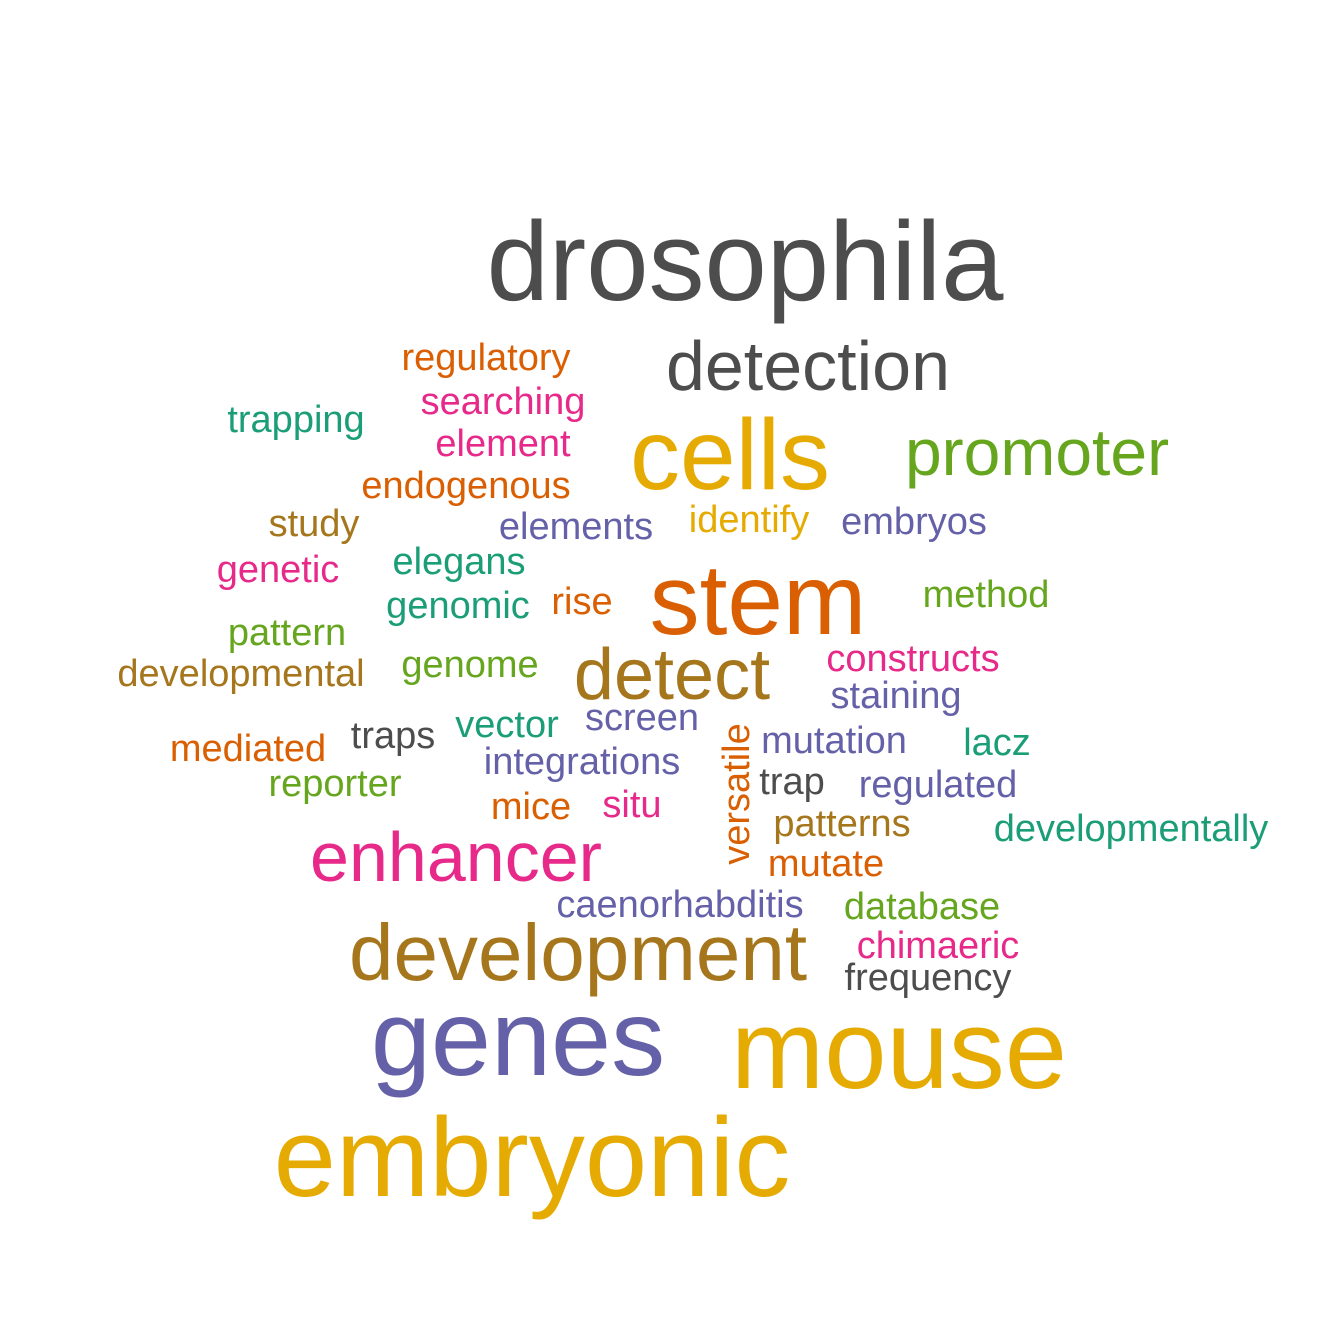  I want to click on word-regulatory: regulatory, so click(486, 358).